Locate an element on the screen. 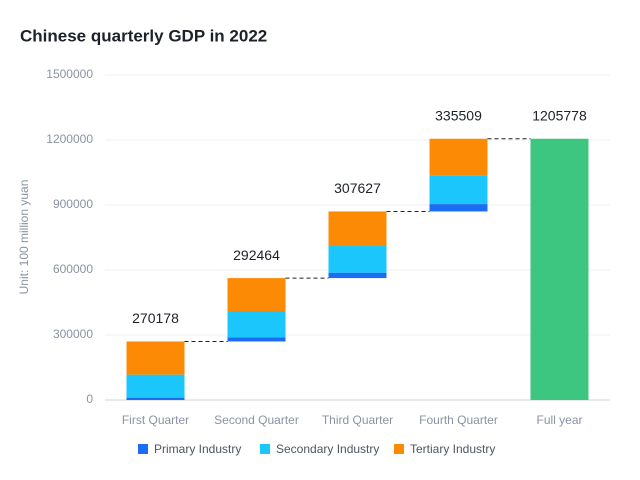  y-tick-label: 600000 is located at coordinates (73, 269).